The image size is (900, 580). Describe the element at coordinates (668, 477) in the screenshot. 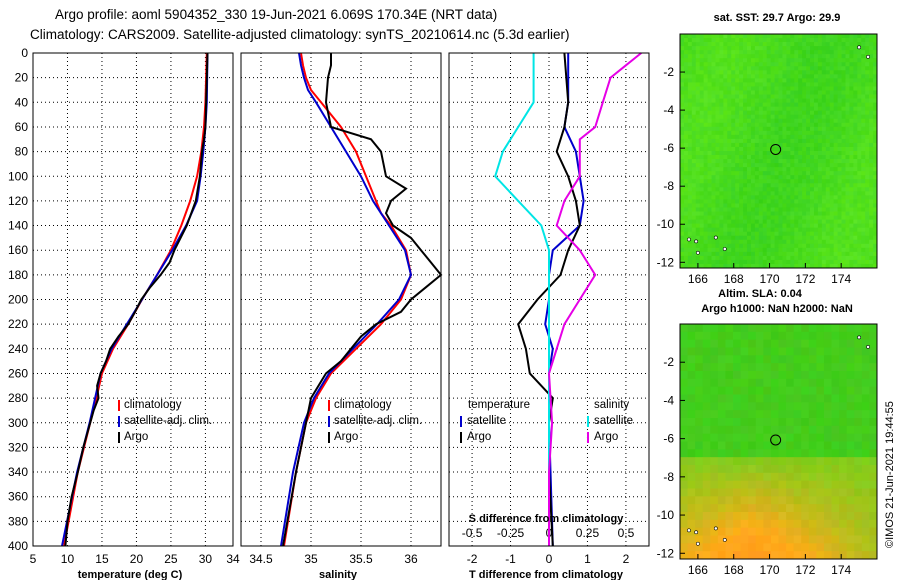

I see `map-y-tick-label: -8` at that location.